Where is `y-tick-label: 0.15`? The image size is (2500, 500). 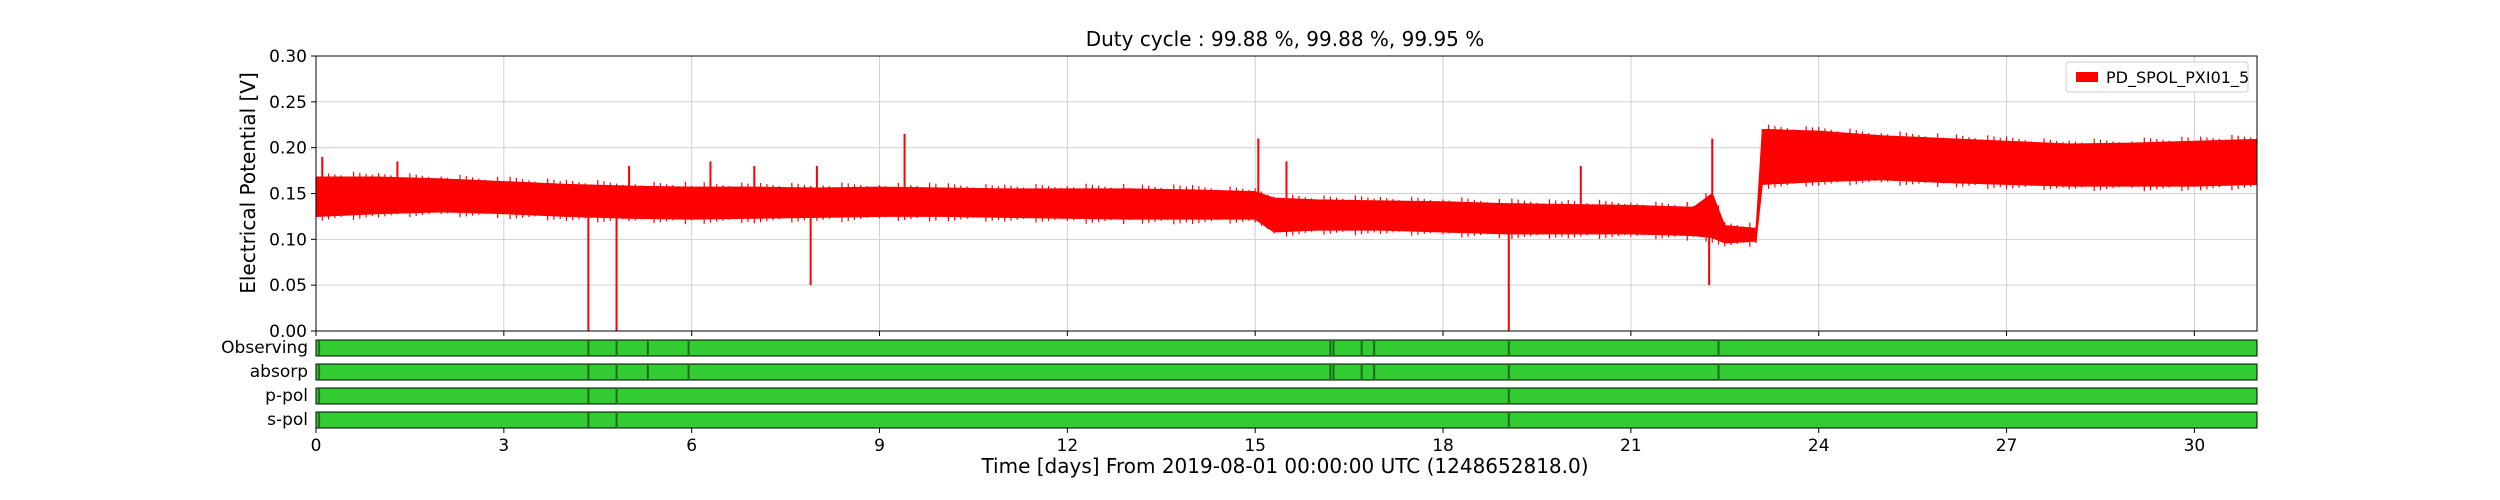 y-tick-label: 0.15 is located at coordinates (288, 195).